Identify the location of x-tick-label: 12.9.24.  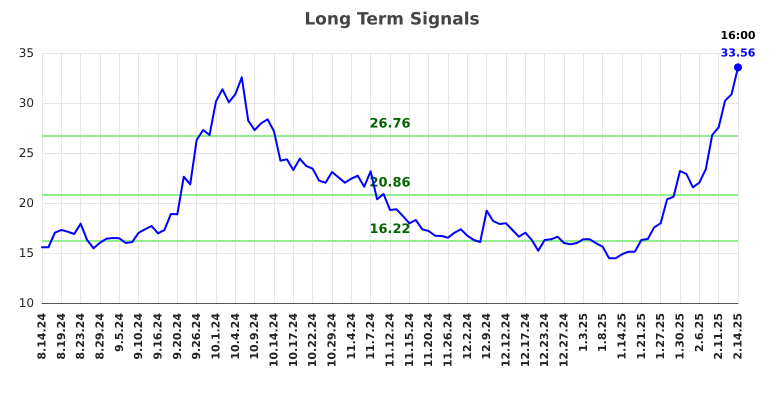
(487, 336).